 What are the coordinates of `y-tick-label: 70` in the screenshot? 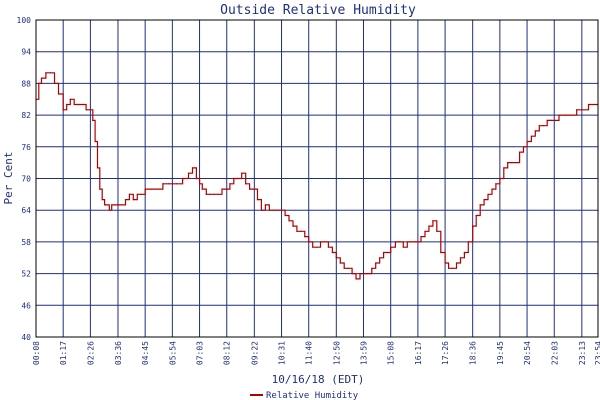 It's located at (26, 179).